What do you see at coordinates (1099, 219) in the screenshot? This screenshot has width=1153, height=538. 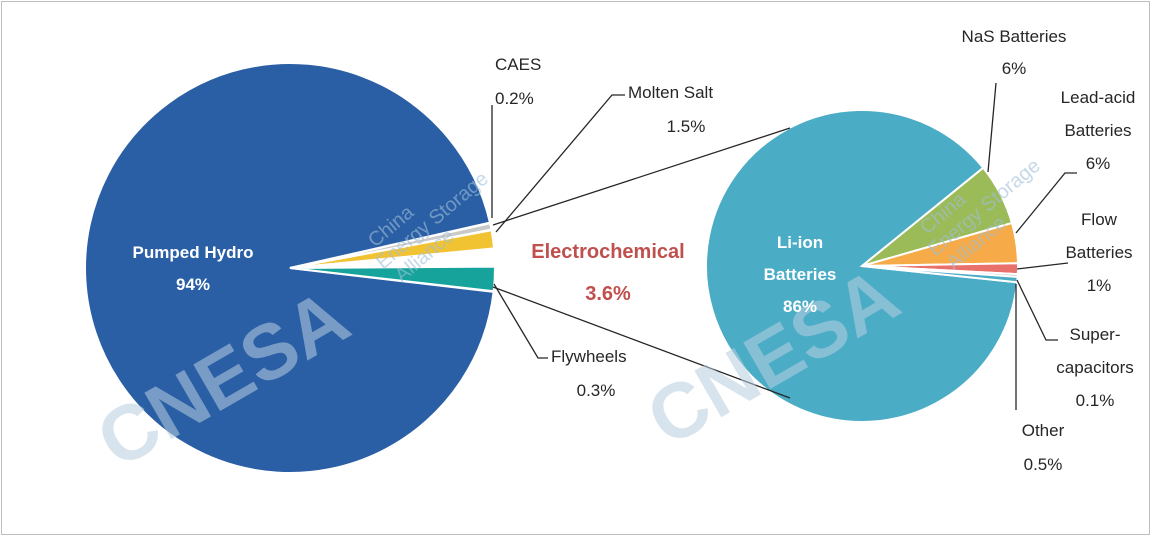 I see `flow-label-line1: Flow` at bounding box center [1099, 219].